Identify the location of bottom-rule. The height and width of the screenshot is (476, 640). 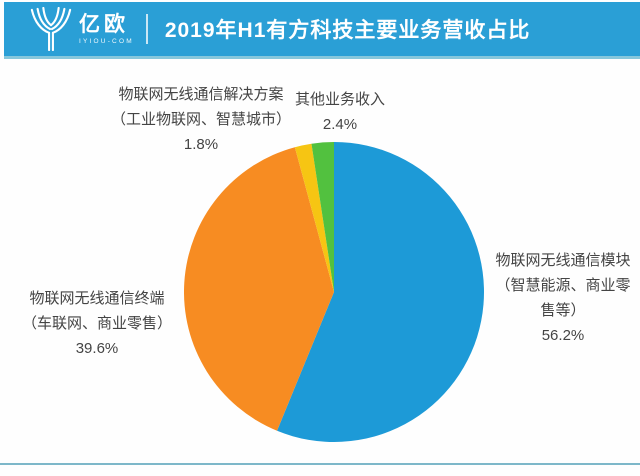
(320, 464).